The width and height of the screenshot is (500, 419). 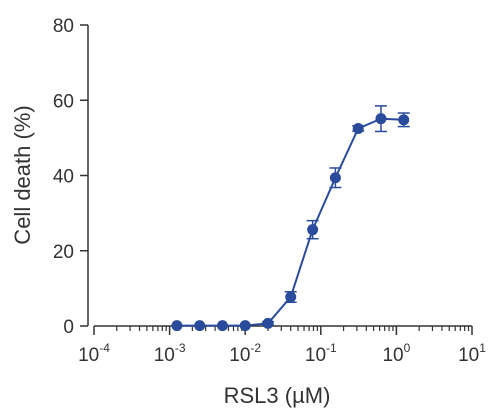 What do you see at coordinates (63, 252) in the screenshot?
I see `y-tick-label: 20` at bounding box center [63, 252].